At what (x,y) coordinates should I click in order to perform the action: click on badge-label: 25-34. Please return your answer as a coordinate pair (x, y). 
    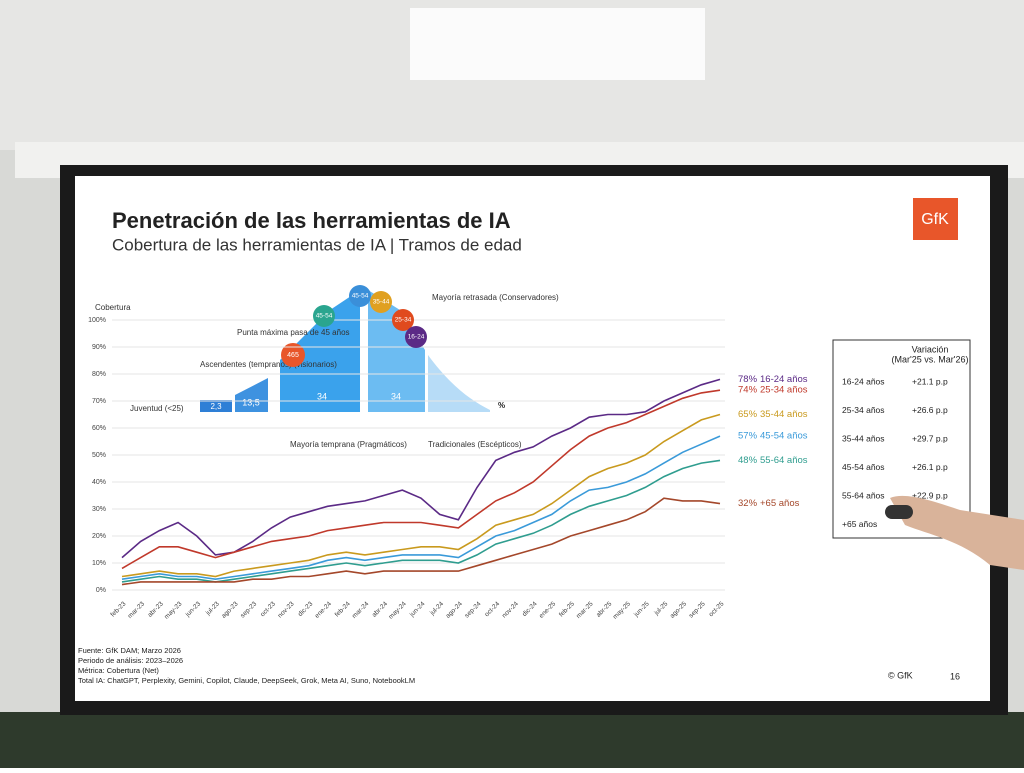
    Looking at the image, I should click on (403, 320).